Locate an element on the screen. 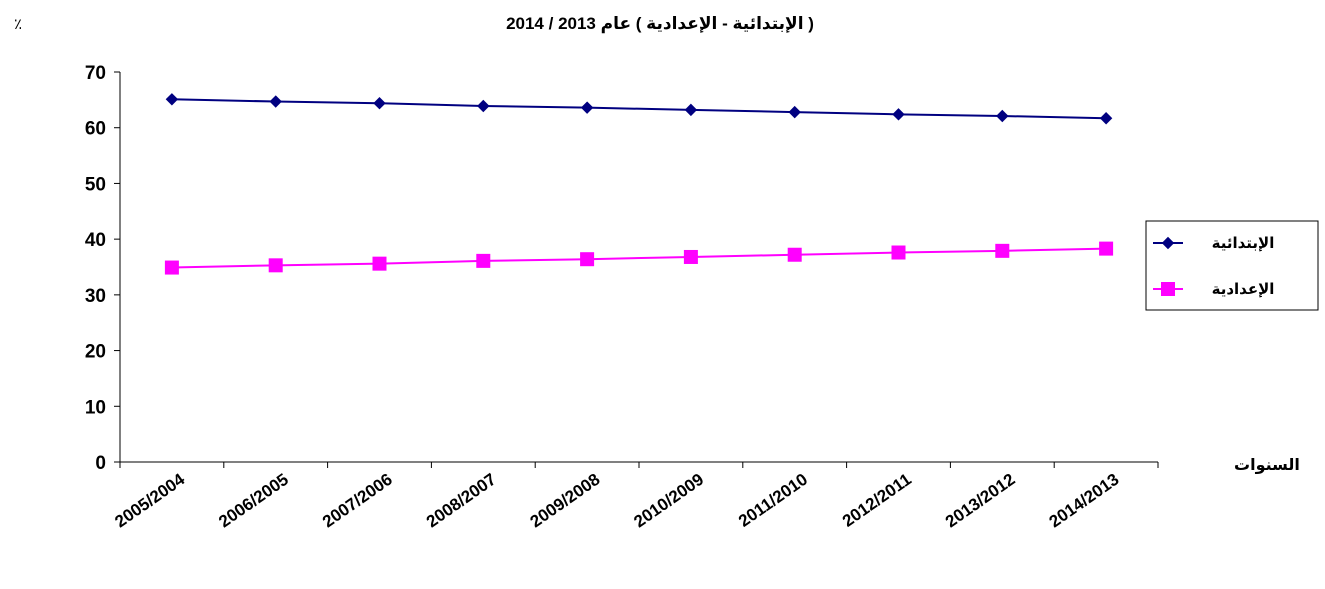 This screenshot has height=589, width=1325. x-tick-label: 2012/2011 is located at coordinates (877, 500).